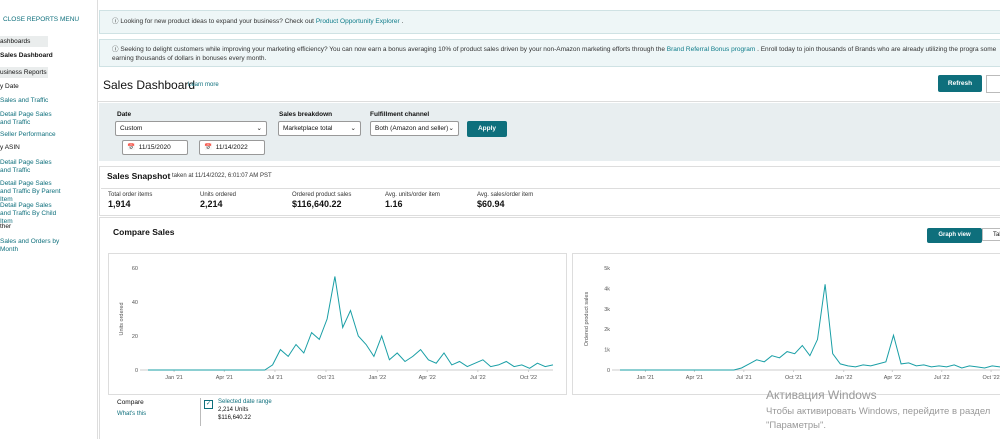  What do you see at coordinates (30, 245) in the screenshot?
I see `sidebar-item: Sales and Orders by Month` at bounding box center [30, 245].